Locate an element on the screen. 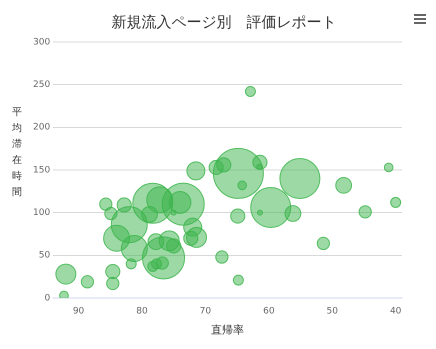  y-axis-title: 平均滞在時間 is located at coordinates (17, 153).